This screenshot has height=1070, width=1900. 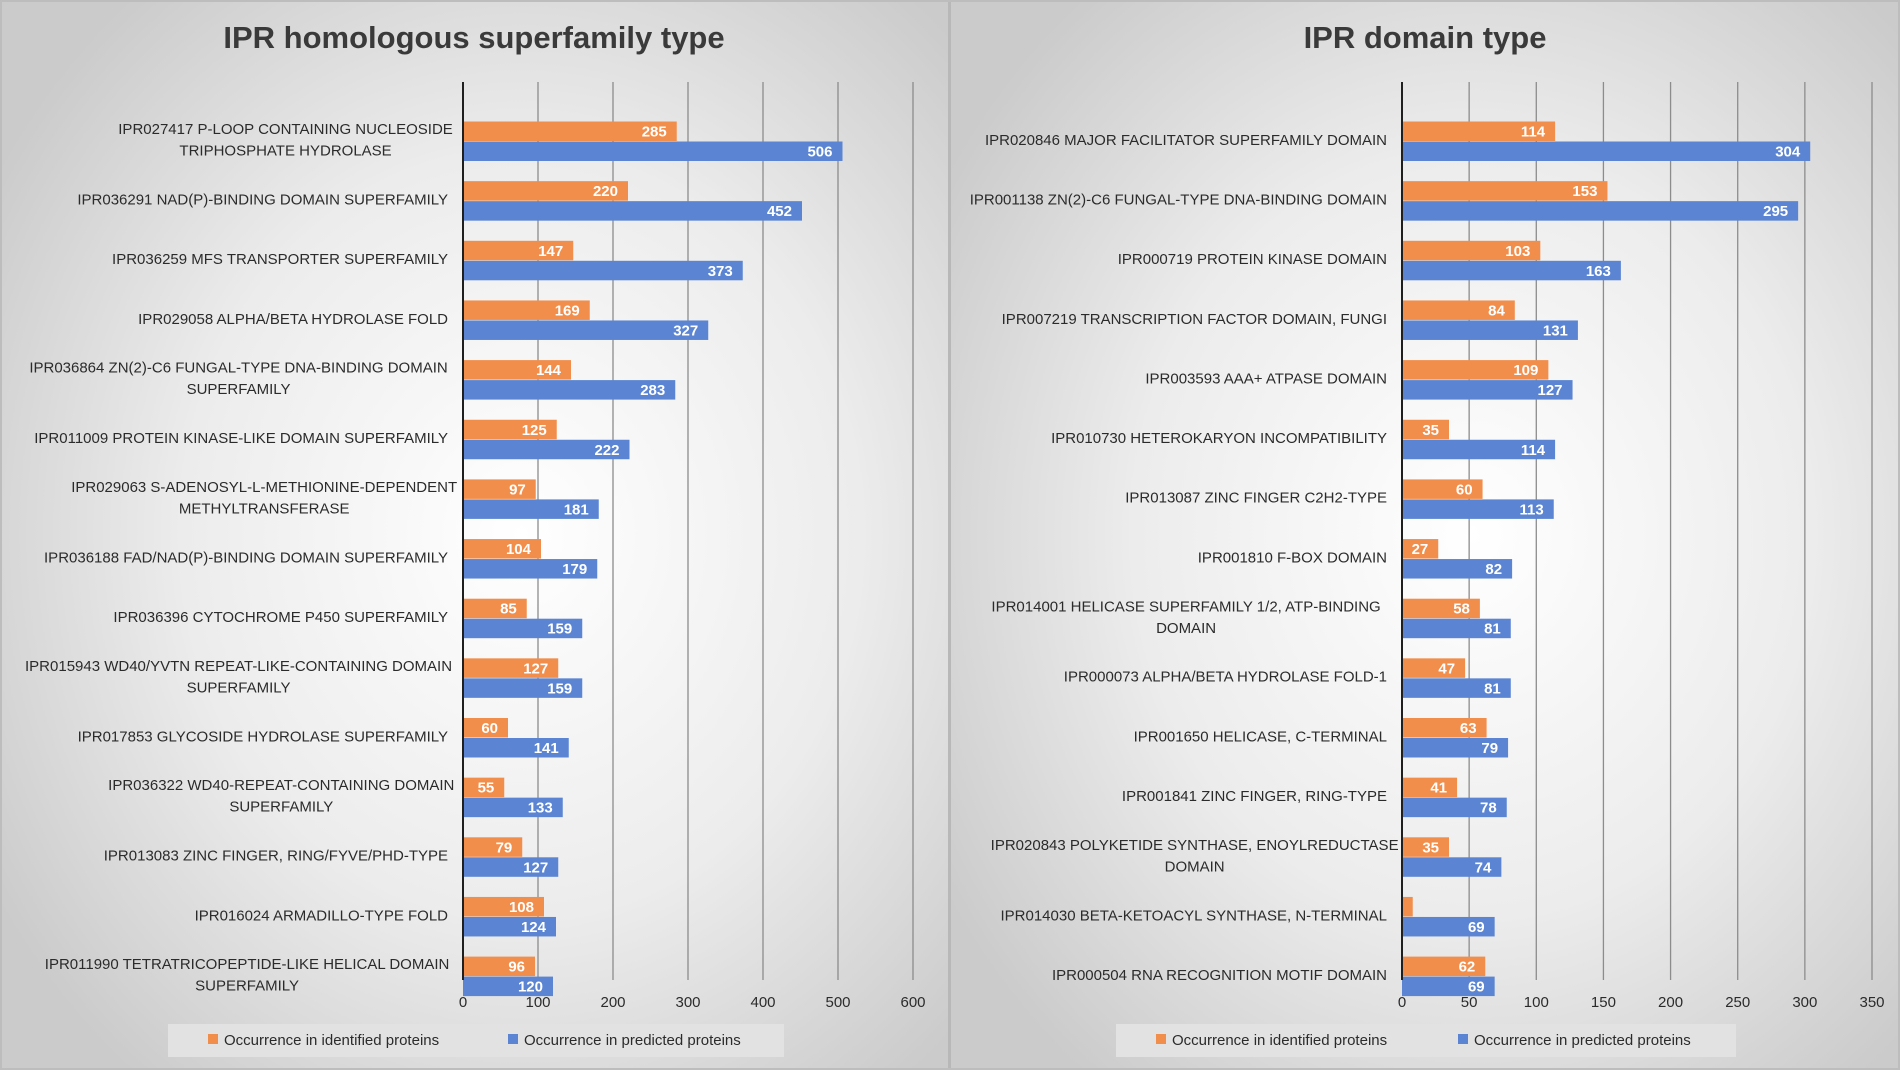 What do you see at coordinates (1584, 191) in the screenshot?
I see `data-label: 153` at bounding box center [1584, 191].